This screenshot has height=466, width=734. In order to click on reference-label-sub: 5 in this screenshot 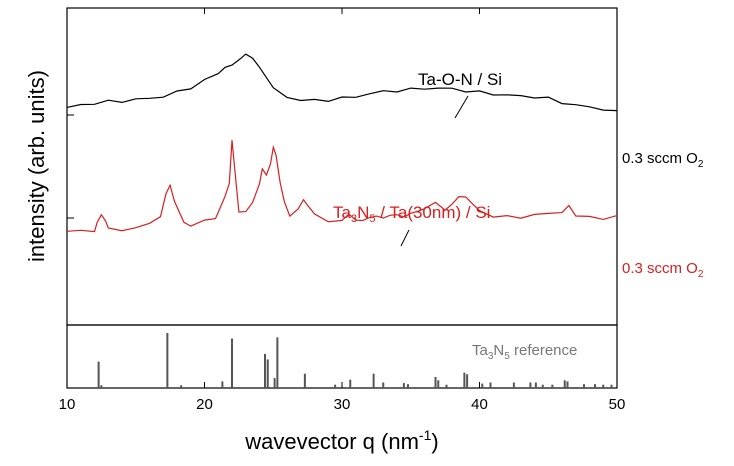, I will do `click(507, 356)`.